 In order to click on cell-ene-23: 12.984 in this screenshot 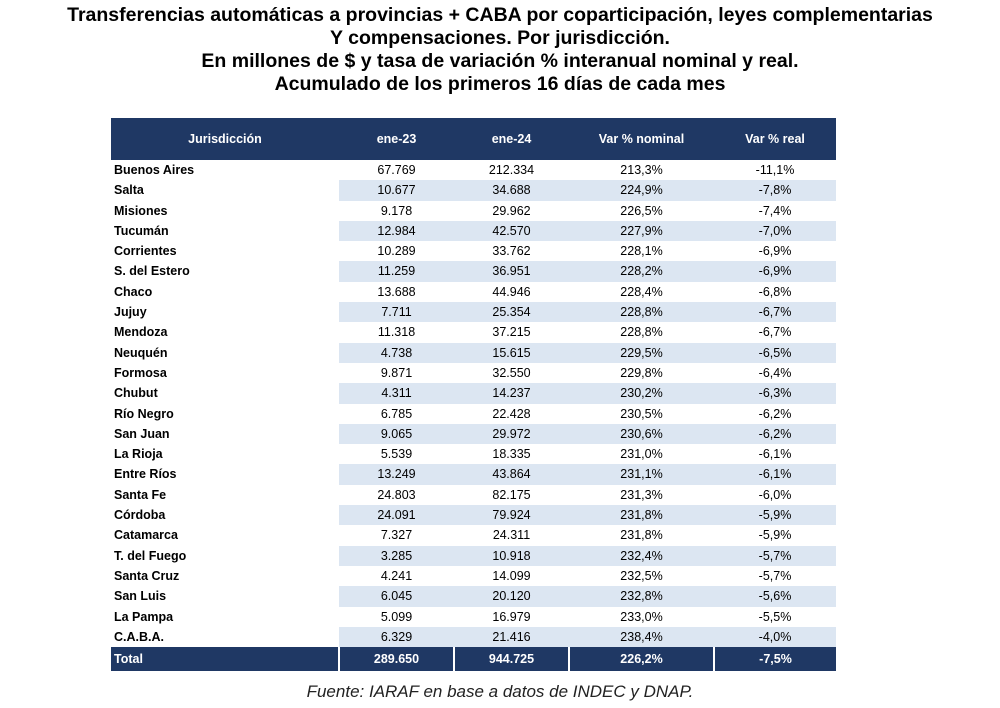, I will do `click(396, 231)`.